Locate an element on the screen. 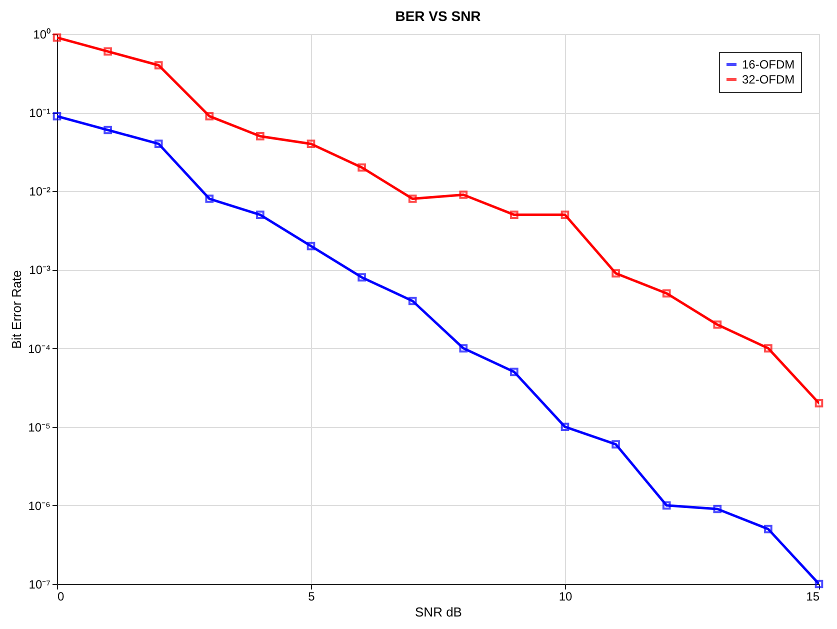 The image size is (837, 629). x-tick-label: 15 is located at coordinates (813, 597).